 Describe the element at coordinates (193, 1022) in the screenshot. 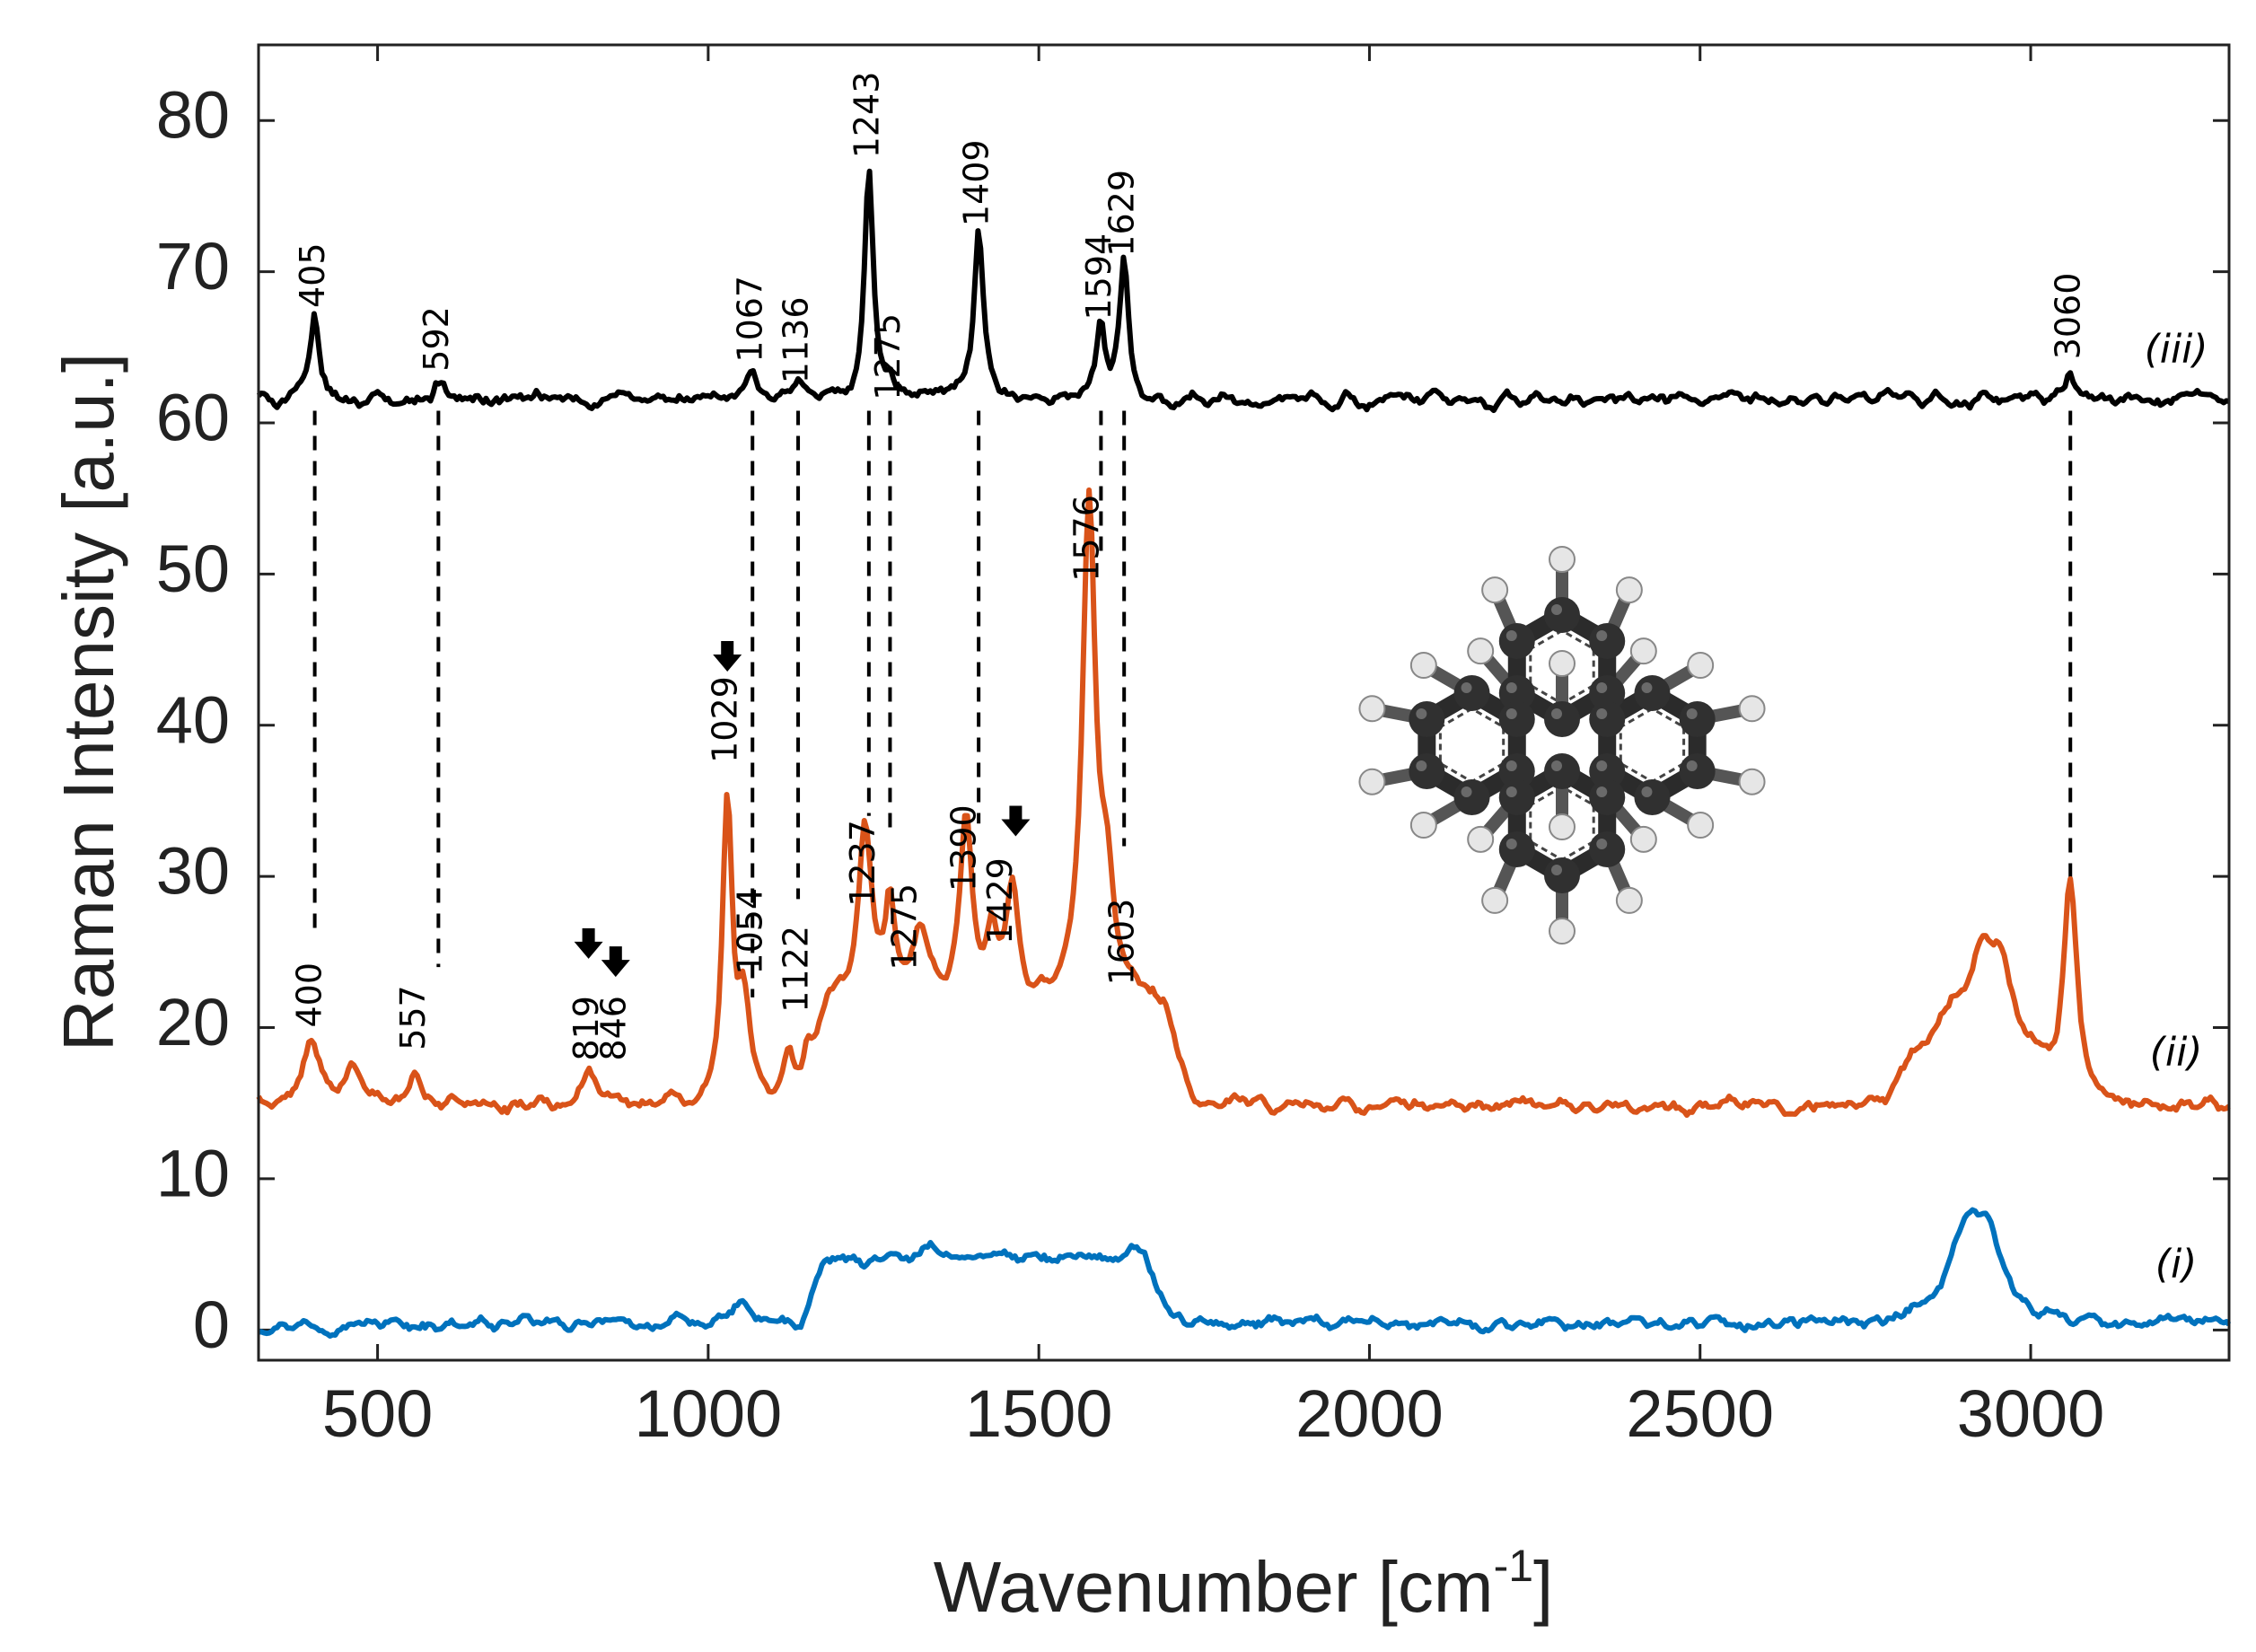

I see `y-tick-label: 20` at that location.